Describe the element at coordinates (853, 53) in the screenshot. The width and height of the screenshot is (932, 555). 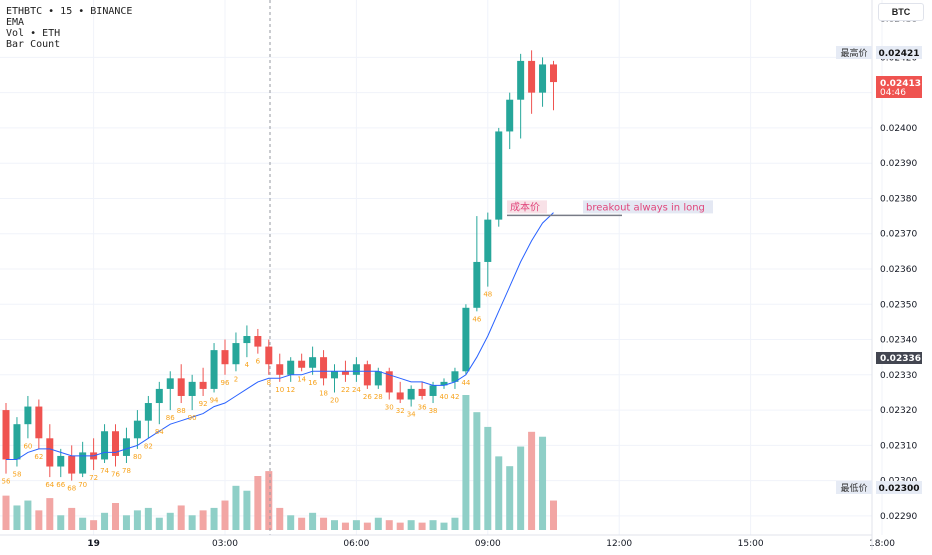
I see `high-label: 最高价` at that location.